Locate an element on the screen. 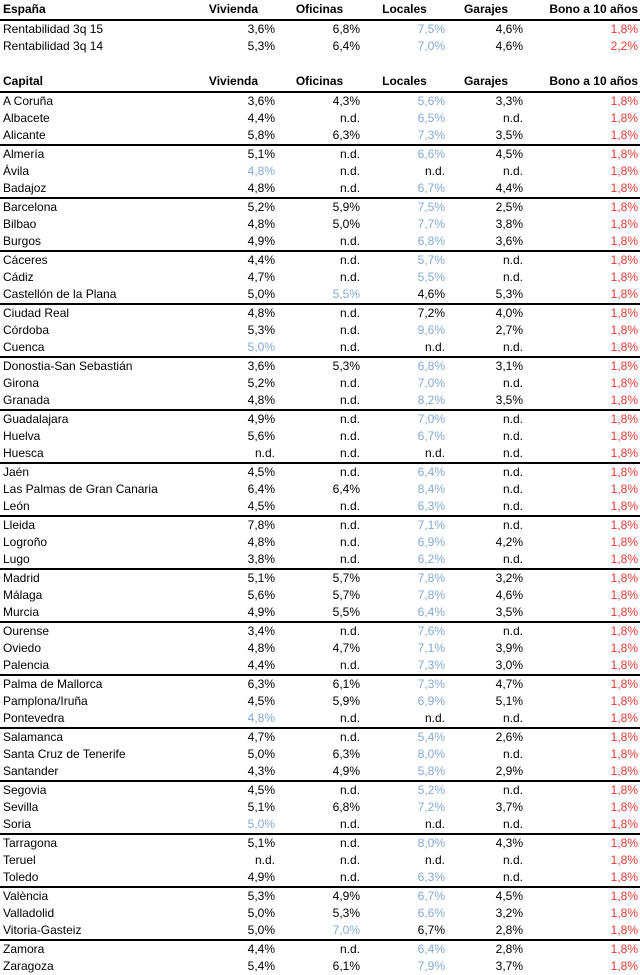  table-row: Toledo 4,9% n.d. 6,3% n.d. 1,8% is located at coordinates (320, 878).